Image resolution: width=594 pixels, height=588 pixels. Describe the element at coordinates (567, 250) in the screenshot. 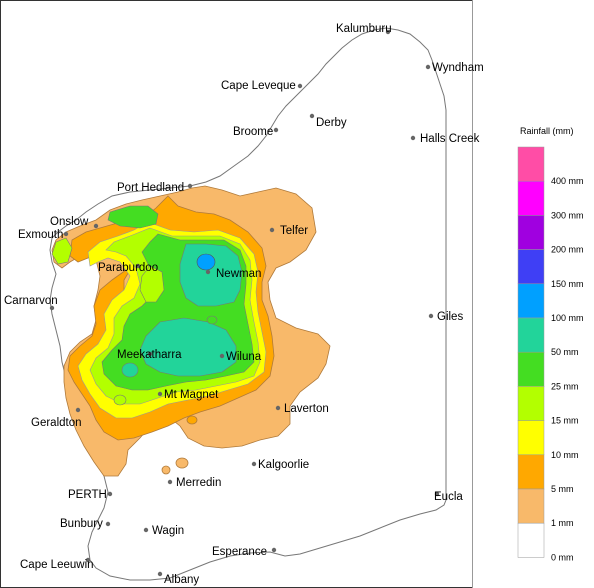

I see `legend-label: 200 mm` at that location.